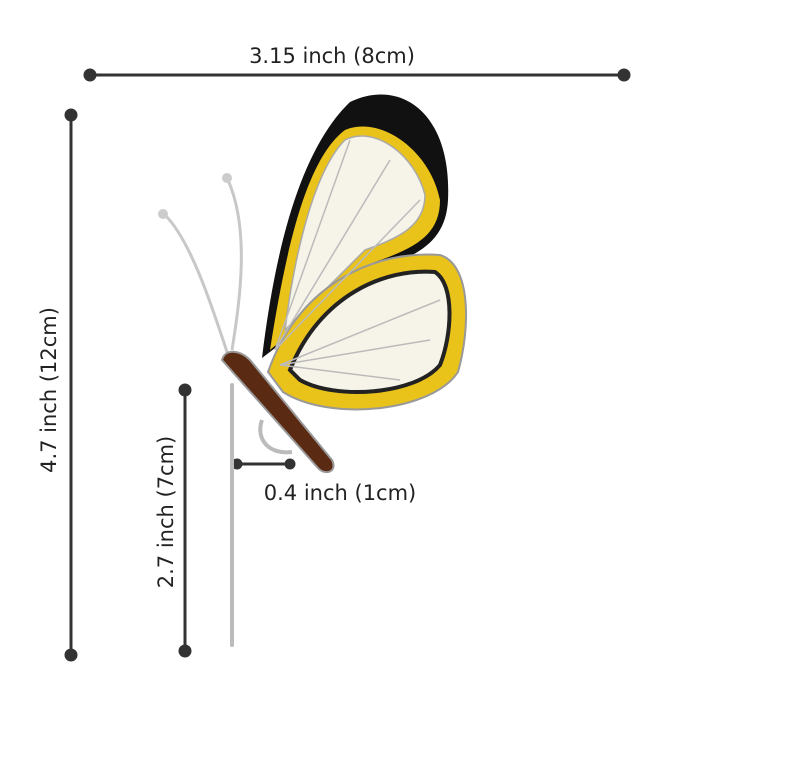 This screenshot has height=760, width=794. I want to click on body, so click(277, 412).